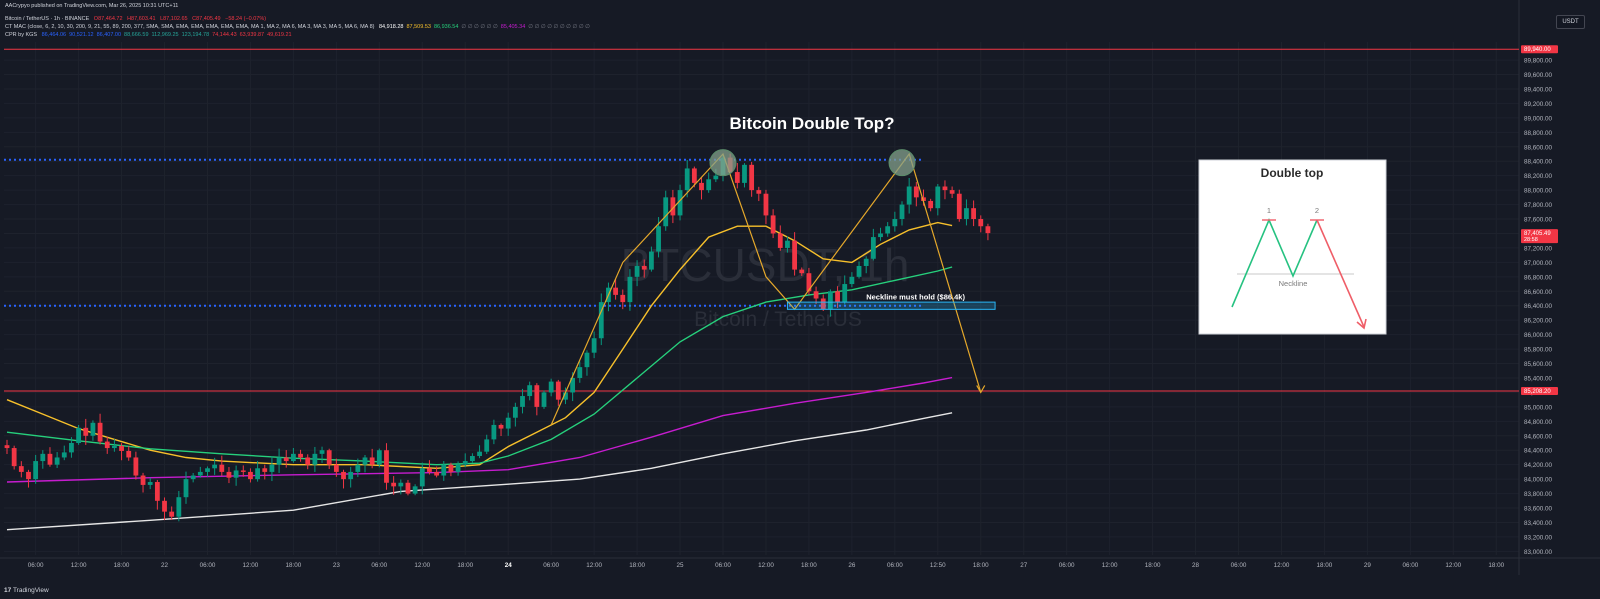 This screenshot has height=599, width=1600. What do you see at coordinates (773, 287) in the screenshot?
I see `pattern-drawings: Neckline must hold ($86.4k)` at bounding box center [773, 287].